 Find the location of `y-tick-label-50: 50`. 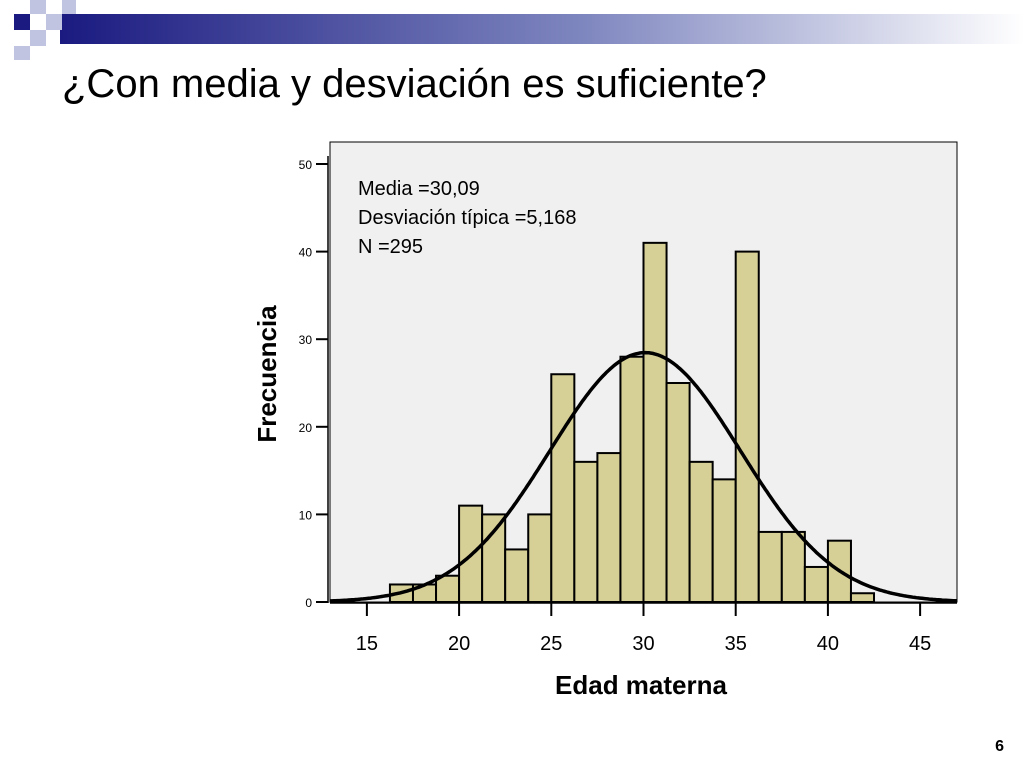

y-tick-label-50: 50 is located at coordinates (306, 165).